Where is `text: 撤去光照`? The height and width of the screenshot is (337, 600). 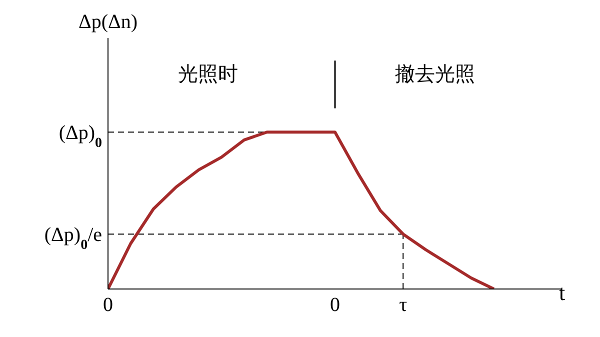 text: 撤去光照 is located at coordinates (434, 74).